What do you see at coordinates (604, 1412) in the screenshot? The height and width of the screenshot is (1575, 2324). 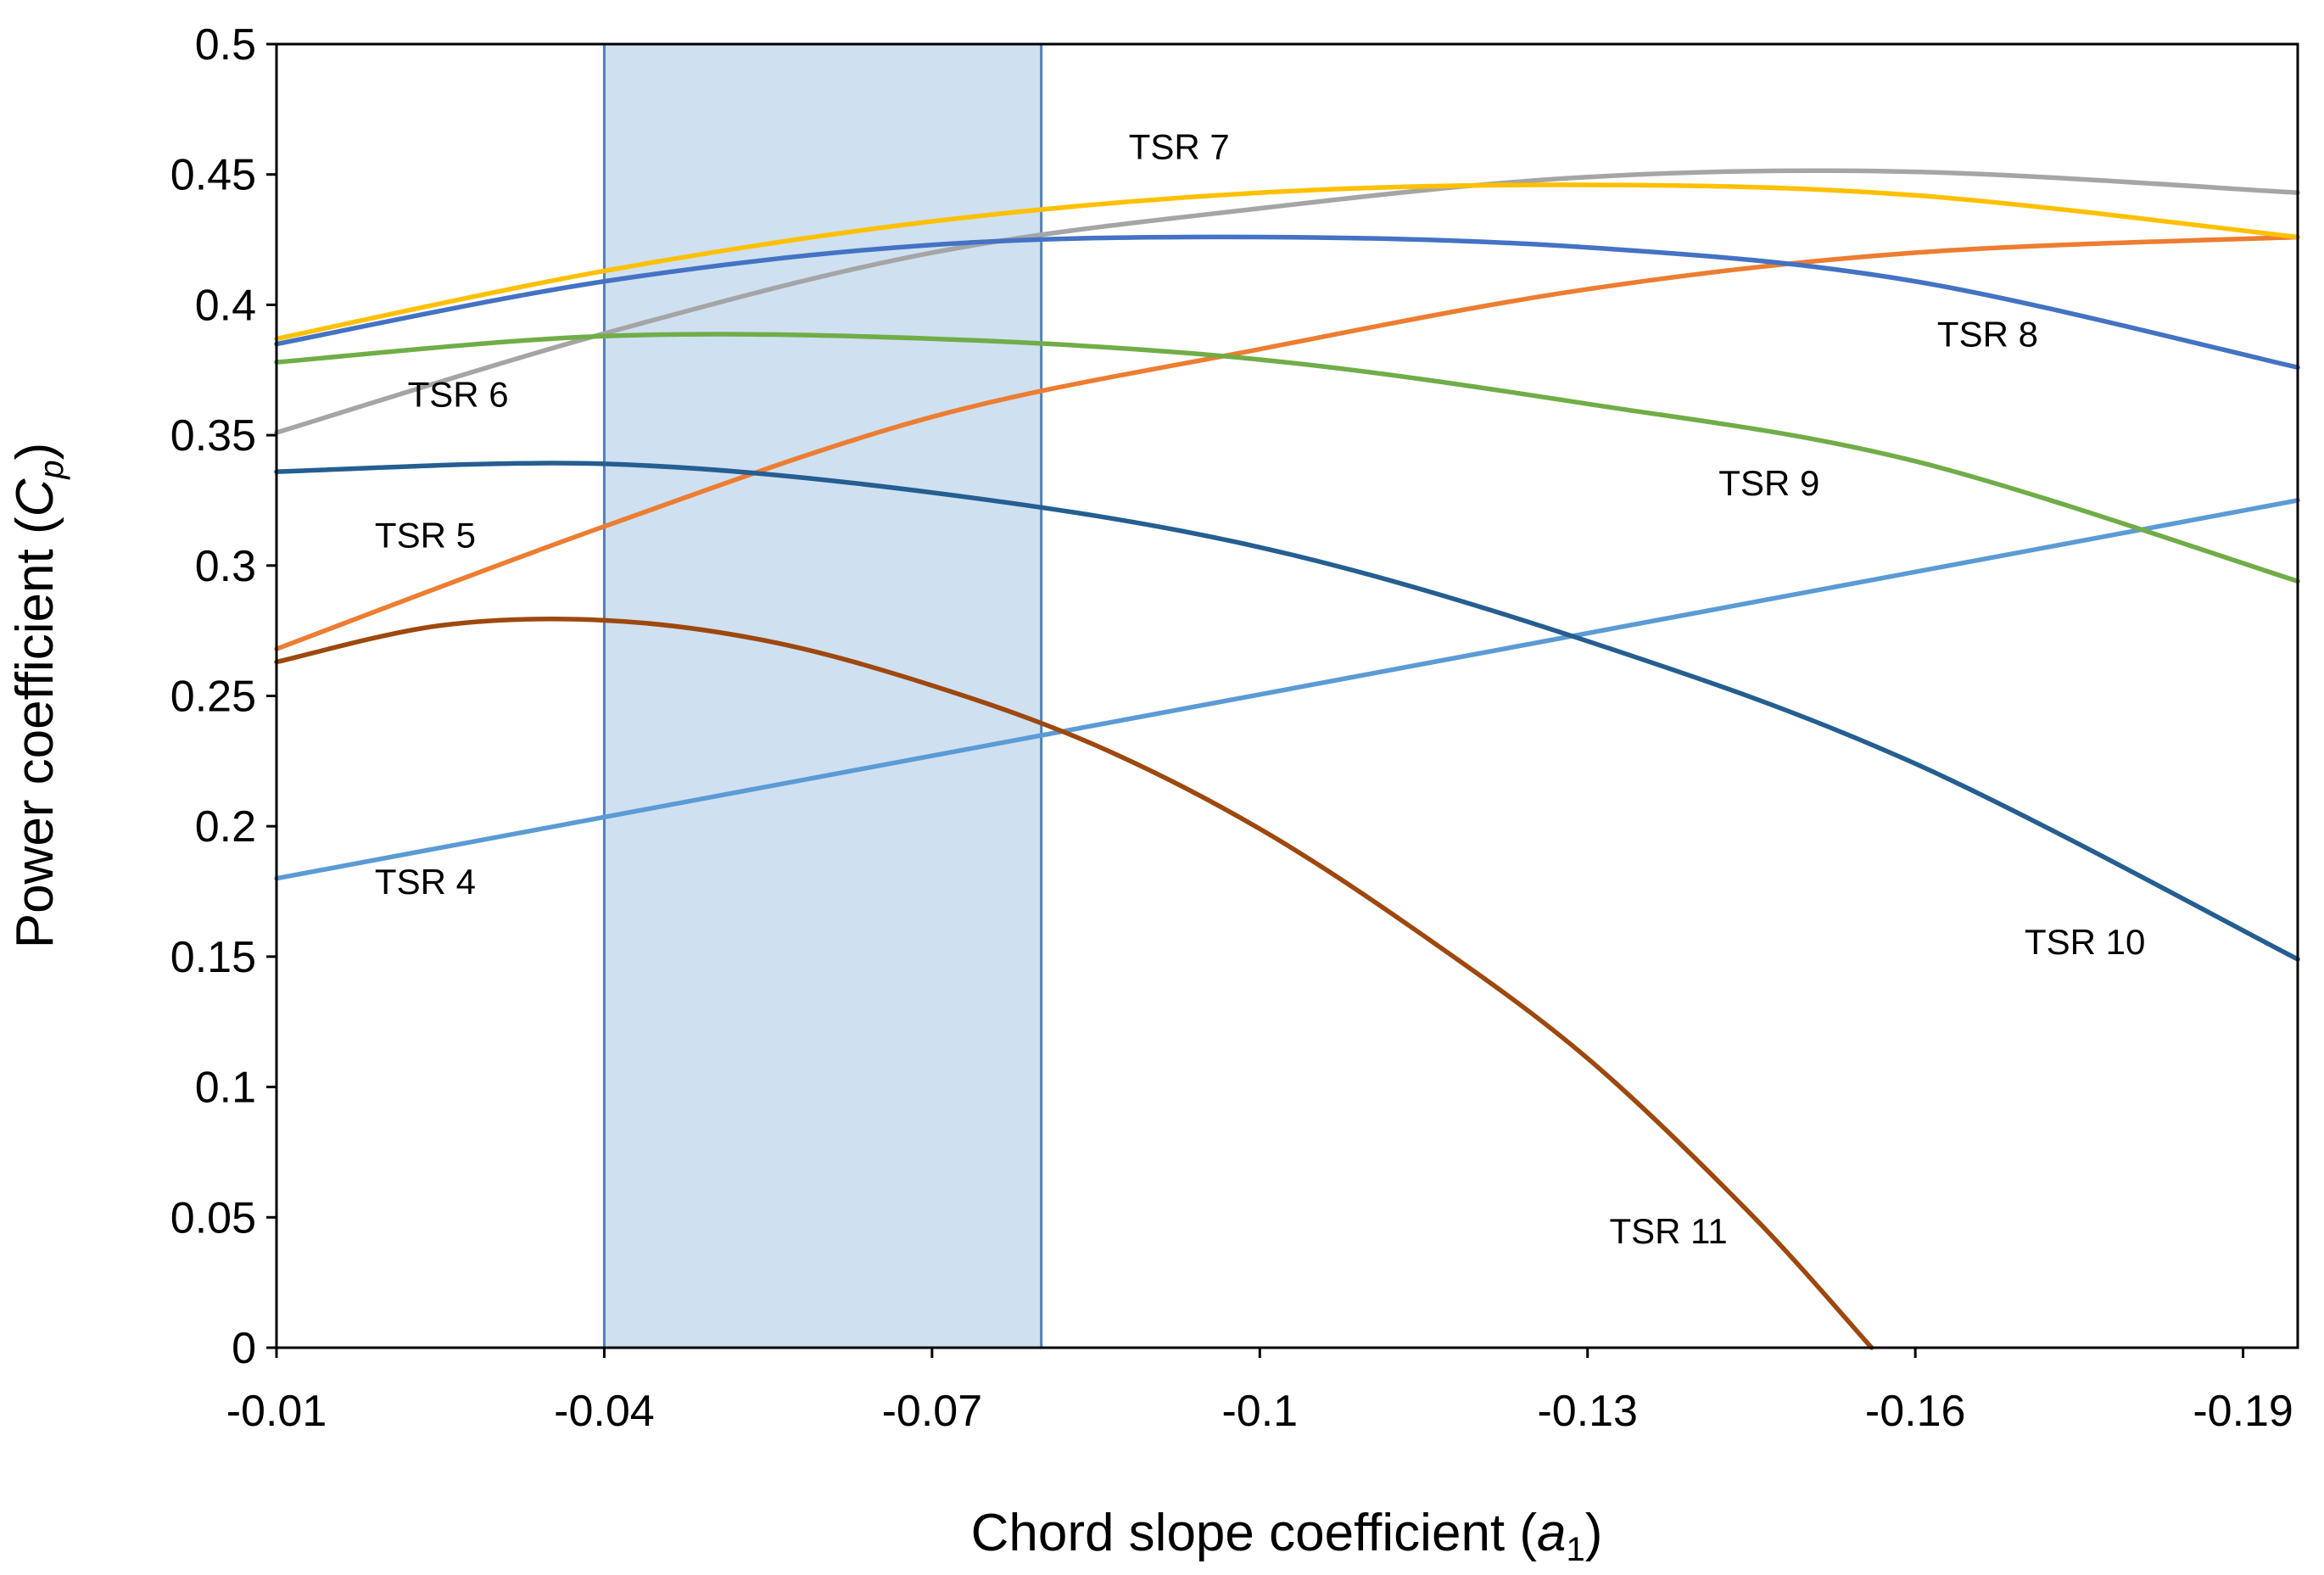 I see `x-tick-label: -0.04` at bounding box center [604, 1412].